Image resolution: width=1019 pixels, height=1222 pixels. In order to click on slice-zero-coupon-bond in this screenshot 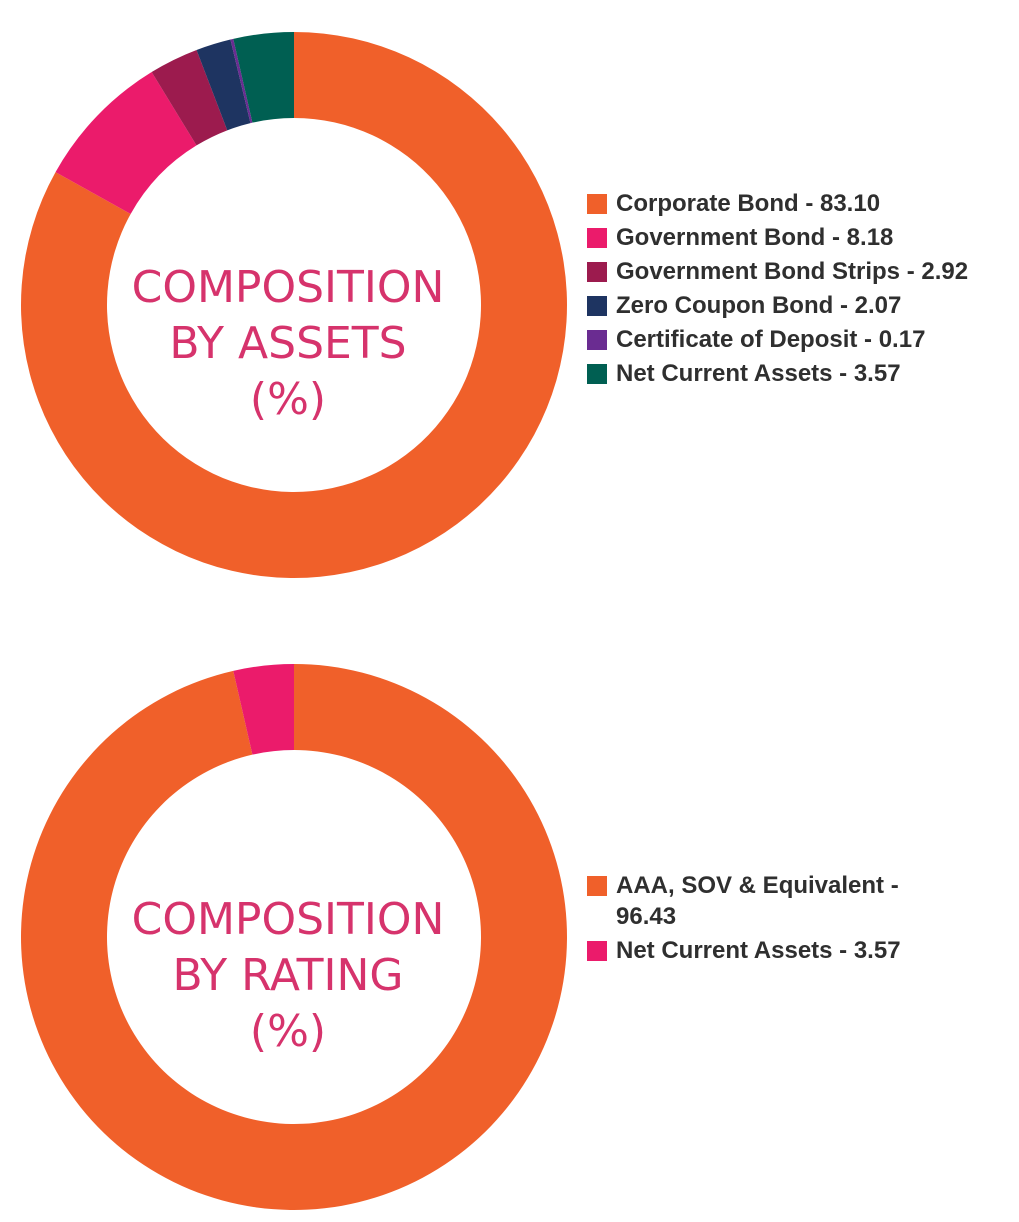, I will do `click(223, 85)`.